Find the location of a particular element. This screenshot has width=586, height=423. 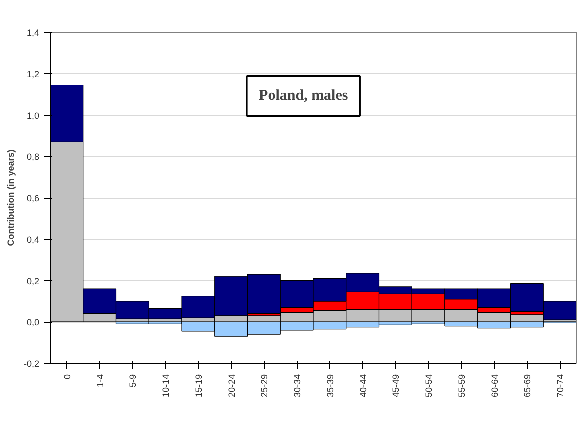

y-tick-label: 1,2 is located at coordinates (33, 74).